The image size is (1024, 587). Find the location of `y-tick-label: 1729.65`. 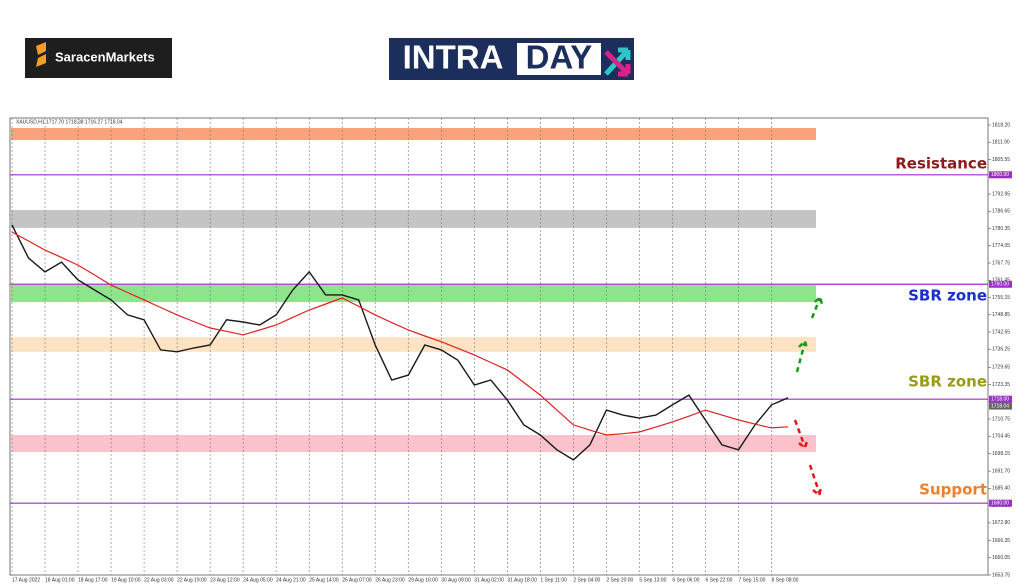

y-tick-label: 1729.65 is located at coordinates (1001, 368).